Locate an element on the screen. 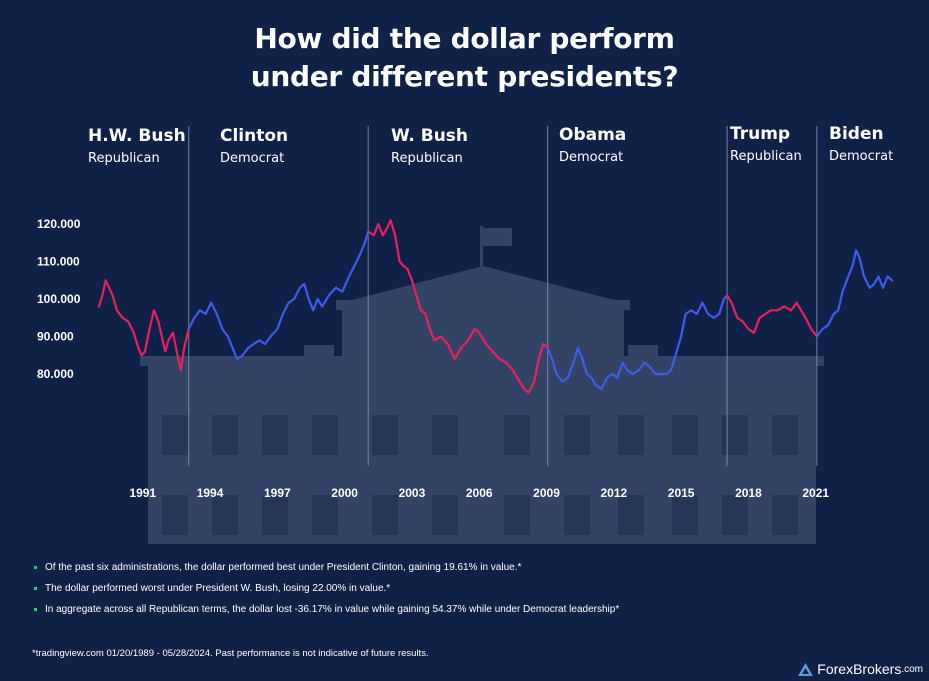  president-name: Obama is located at coordinates (592, 135).